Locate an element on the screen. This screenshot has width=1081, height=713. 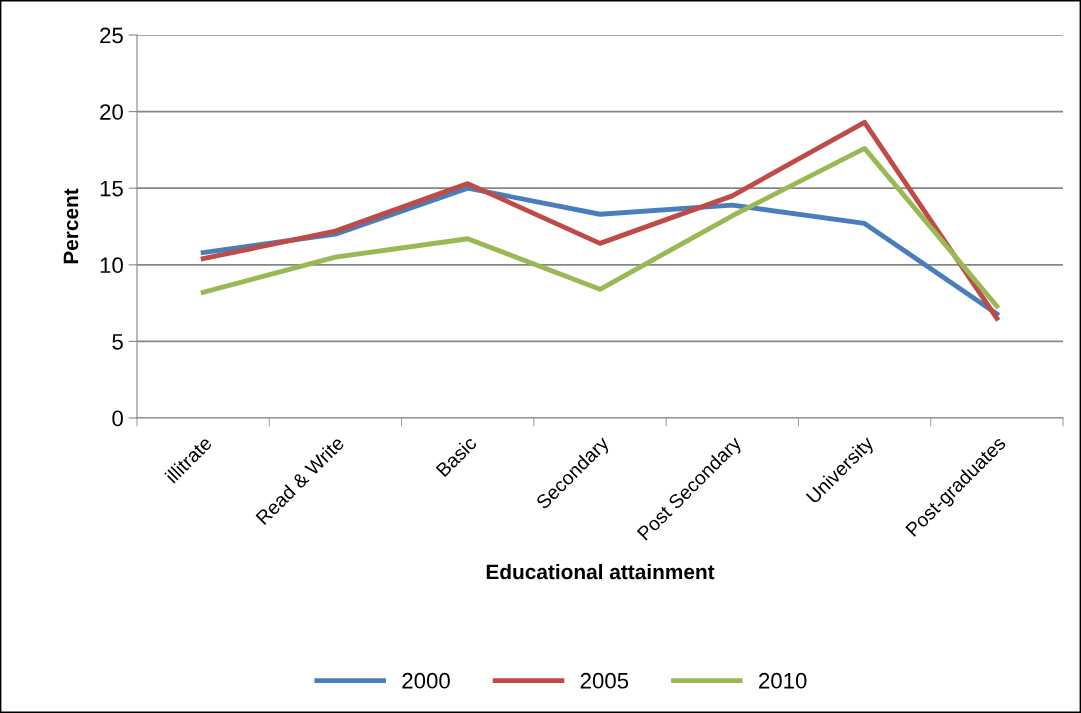
y-tick-label: 15 is located at coordinates (111, 188).